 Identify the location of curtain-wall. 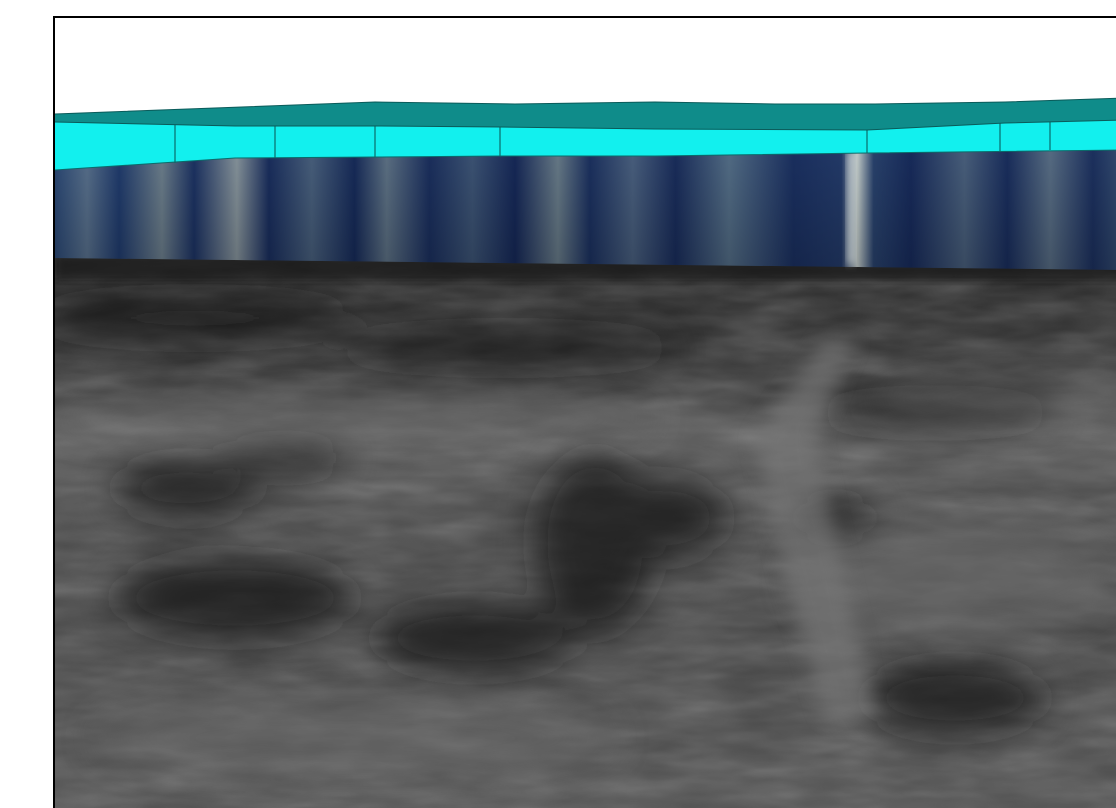
(585, 209).